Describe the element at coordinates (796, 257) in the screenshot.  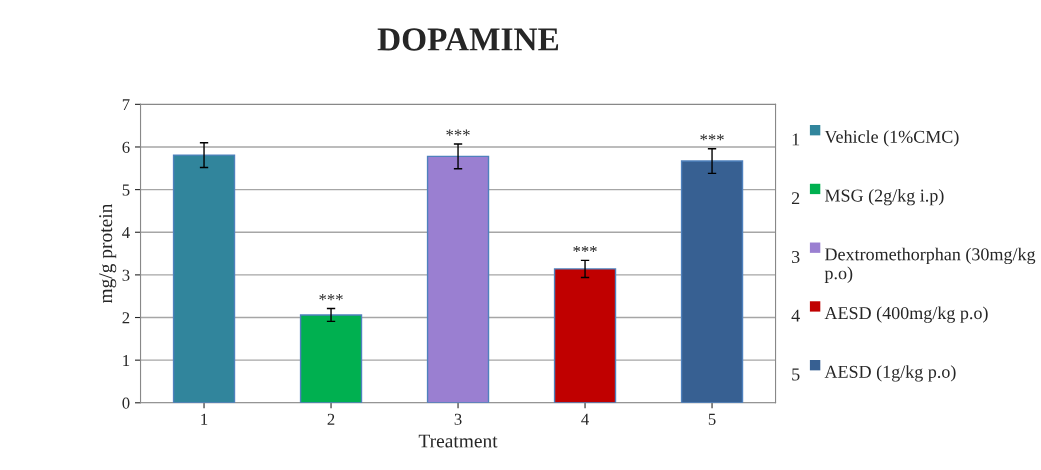
I see `category-label: 3` at that location.